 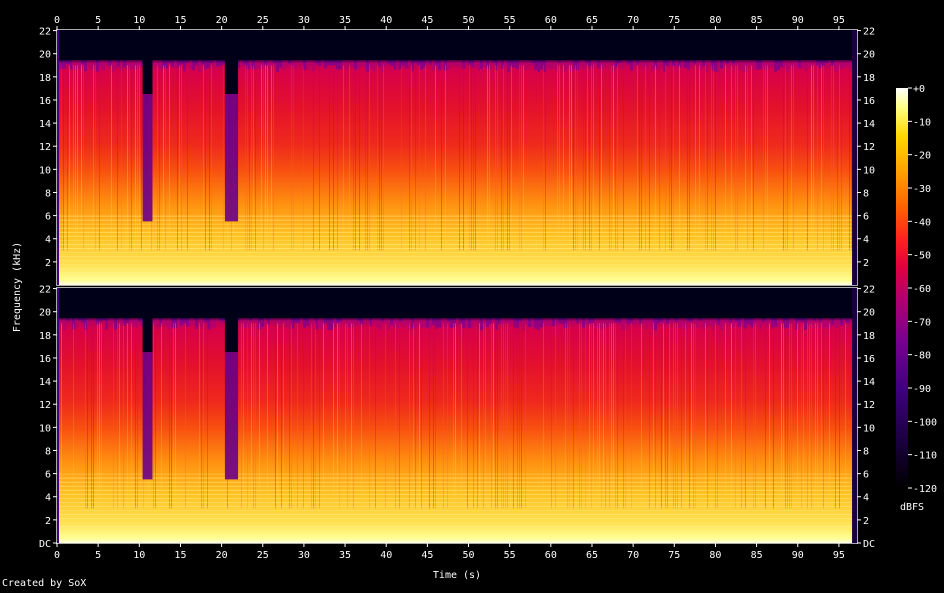 I want to click on colorbar-gradient, so click(x=902, y=288).